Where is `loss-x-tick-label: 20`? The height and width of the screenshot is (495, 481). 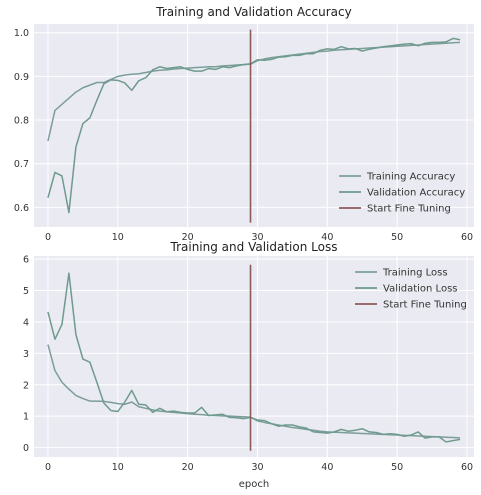
loss-x-tick-label: 20 is located at coordinates (188, 467).